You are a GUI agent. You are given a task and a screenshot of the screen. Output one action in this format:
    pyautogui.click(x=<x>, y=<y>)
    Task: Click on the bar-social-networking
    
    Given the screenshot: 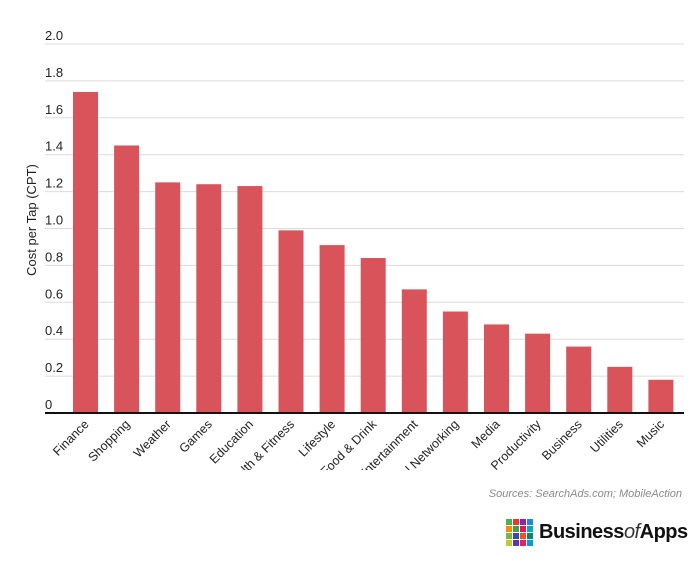 What is the action you would take?
    pyautogui.click(x=455, y=362)
    